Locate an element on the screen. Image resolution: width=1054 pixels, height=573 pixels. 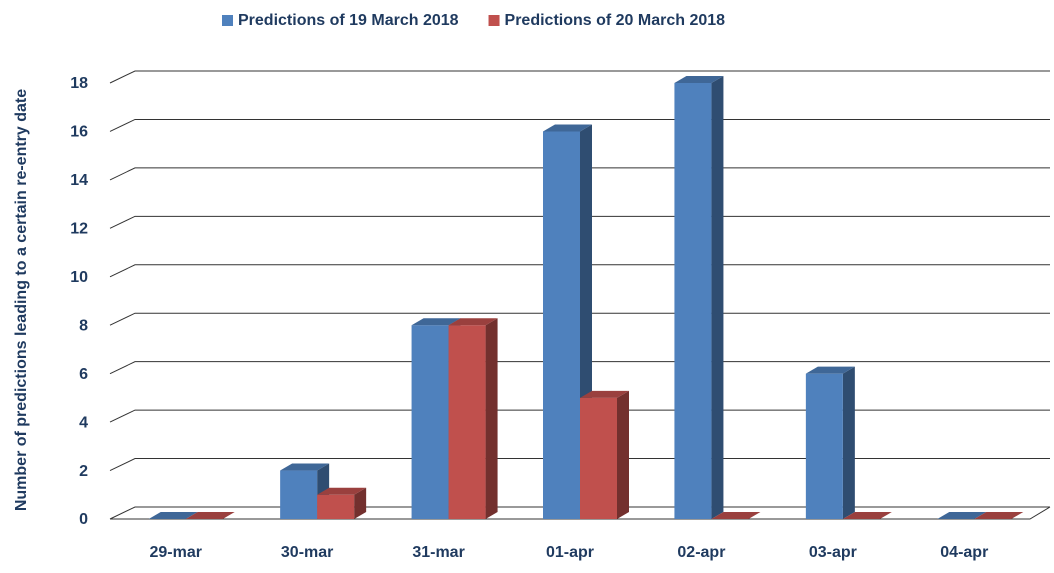
x-tick-label: 01-apr is located at coordinates (570, 552).